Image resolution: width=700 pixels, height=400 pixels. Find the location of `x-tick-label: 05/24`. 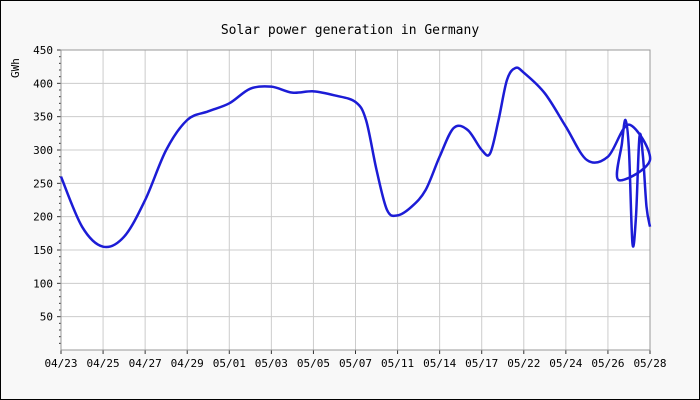

x-tick-label: 05/24 is located at coordinates (565, 363).